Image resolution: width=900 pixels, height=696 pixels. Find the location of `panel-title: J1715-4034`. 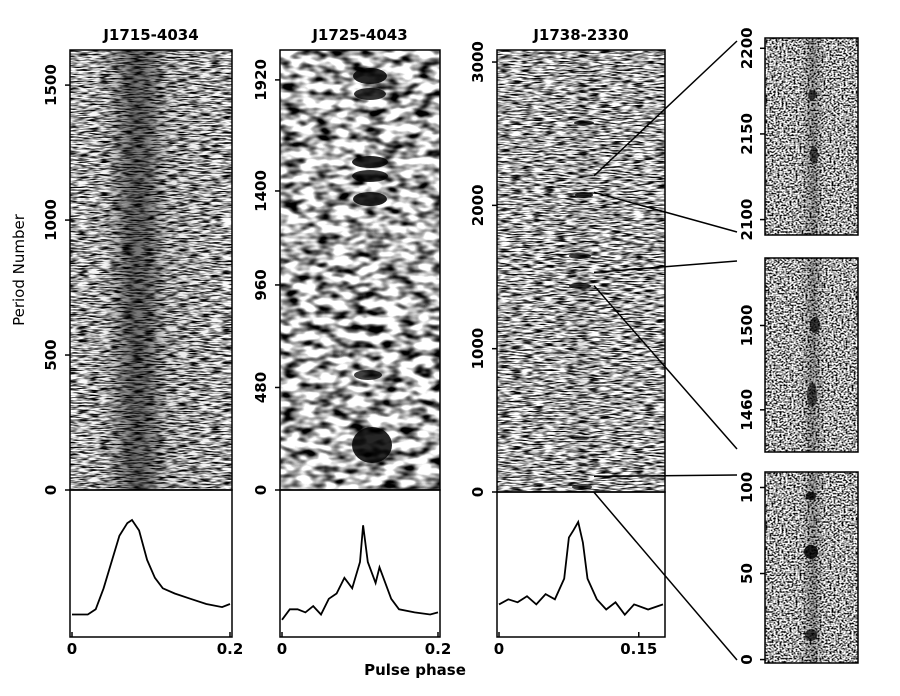

panel-title: J1715-4034 is located at coordinates (150, 35).